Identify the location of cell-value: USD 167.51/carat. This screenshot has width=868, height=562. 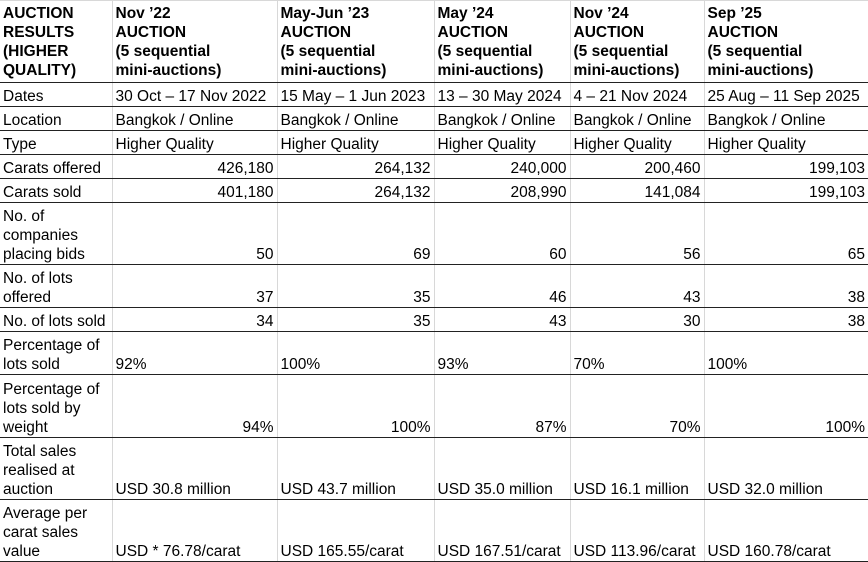
(501, 530).